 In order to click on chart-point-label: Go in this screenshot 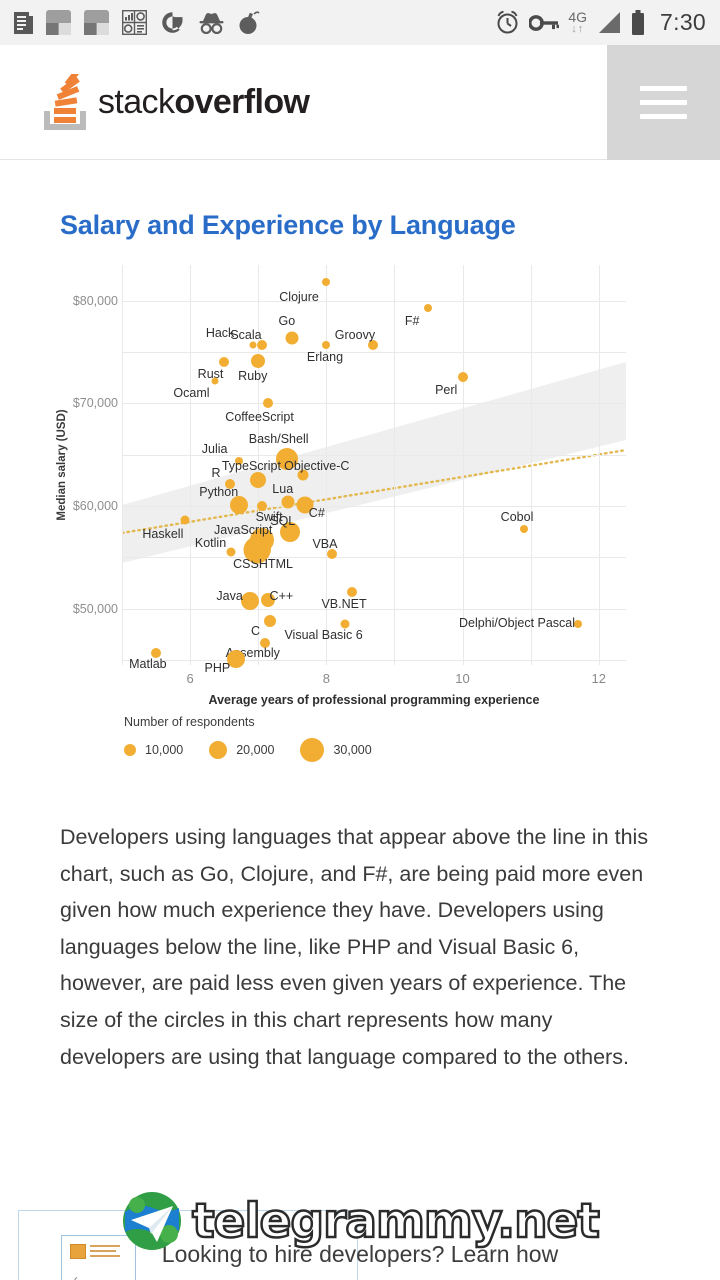, I will do `click(287, 321)`.